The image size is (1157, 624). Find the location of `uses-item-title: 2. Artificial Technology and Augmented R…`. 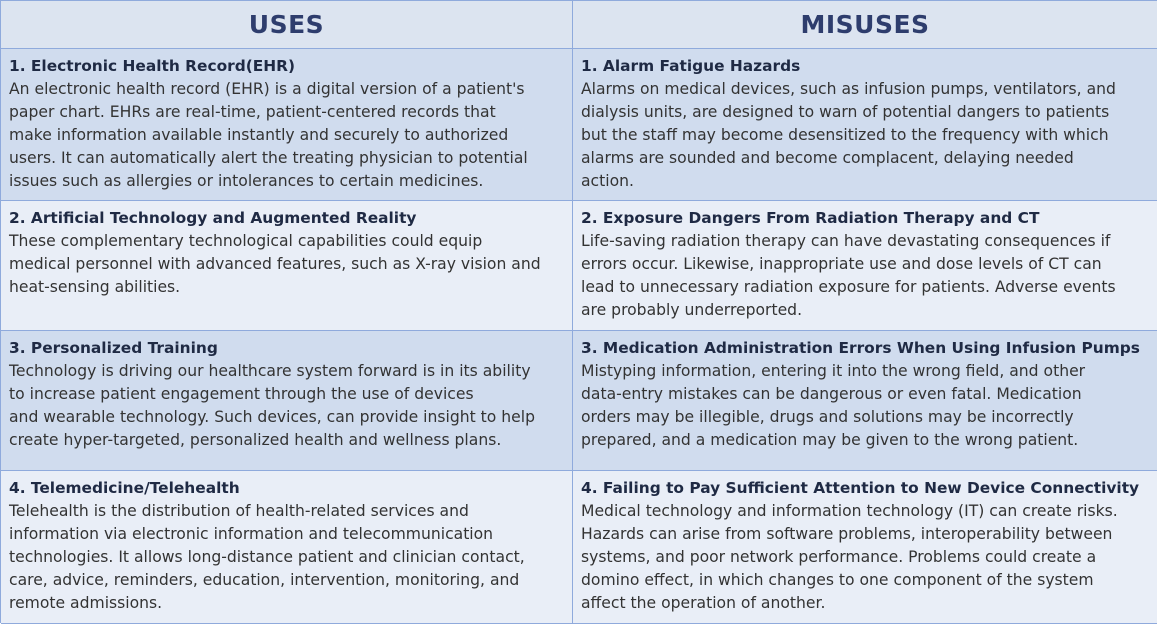

uses-item-title: 2. Artificial Technology and Augmented R… is located at coordinates (213, 218).